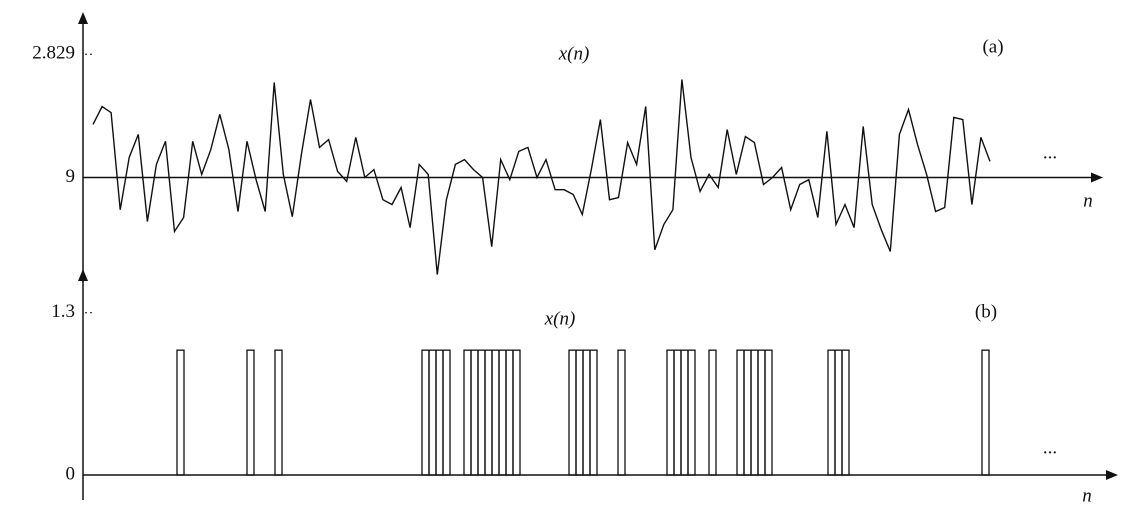 Image resolution: width=1131 pixels, height=519 pixels. Describe the element at coordinates (986, 311) in the screenshot. I see `panel-label: (b)` at that location.